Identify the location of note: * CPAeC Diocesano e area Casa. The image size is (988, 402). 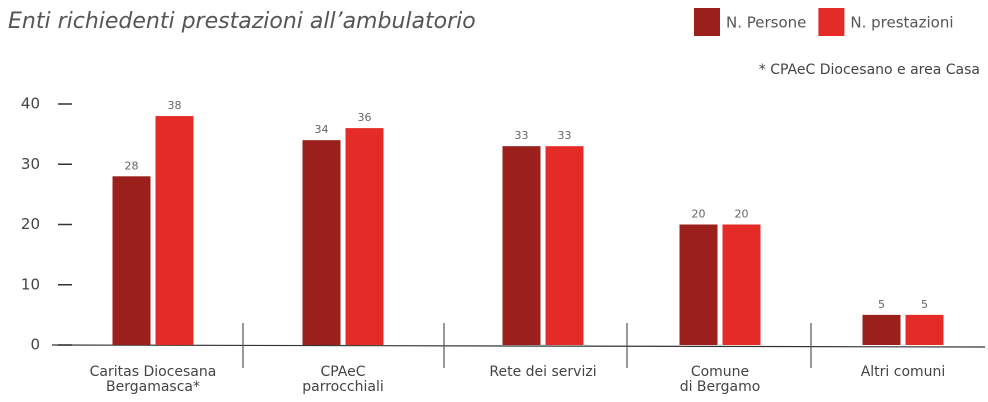
(869, 70).